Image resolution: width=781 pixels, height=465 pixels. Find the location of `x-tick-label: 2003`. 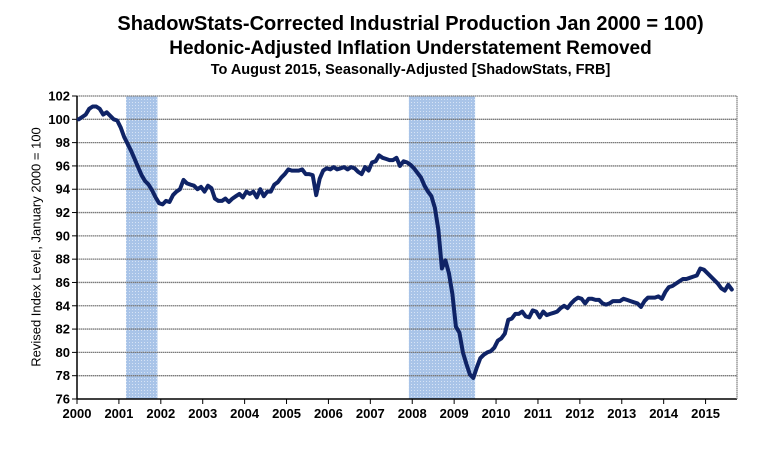

x-tick-label: 2003 is located at coordinates (202, 413).